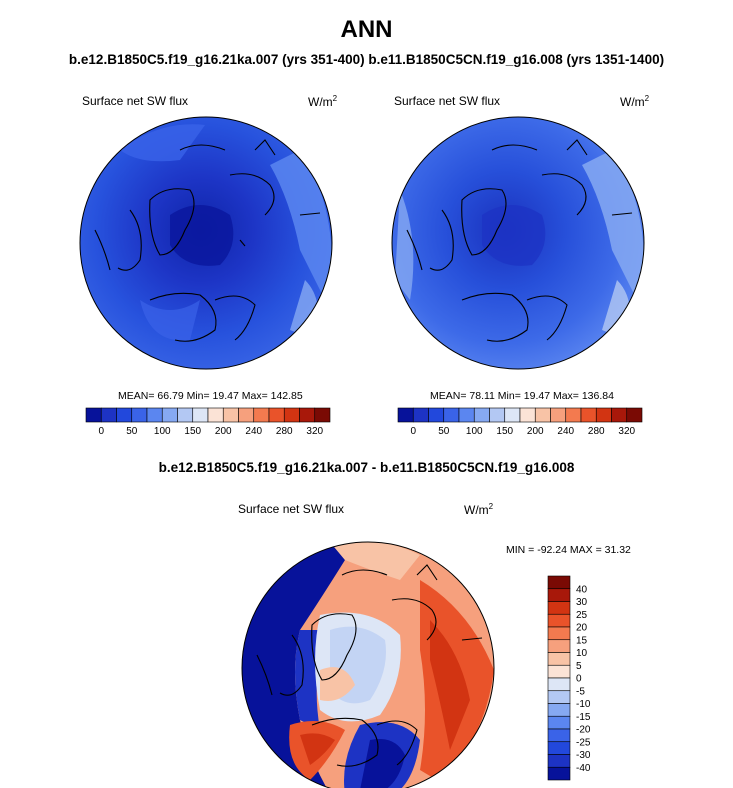 This screenshot has width=733, height=788. I want to click on panel1-units-label: W/m2, so click(323, 101).